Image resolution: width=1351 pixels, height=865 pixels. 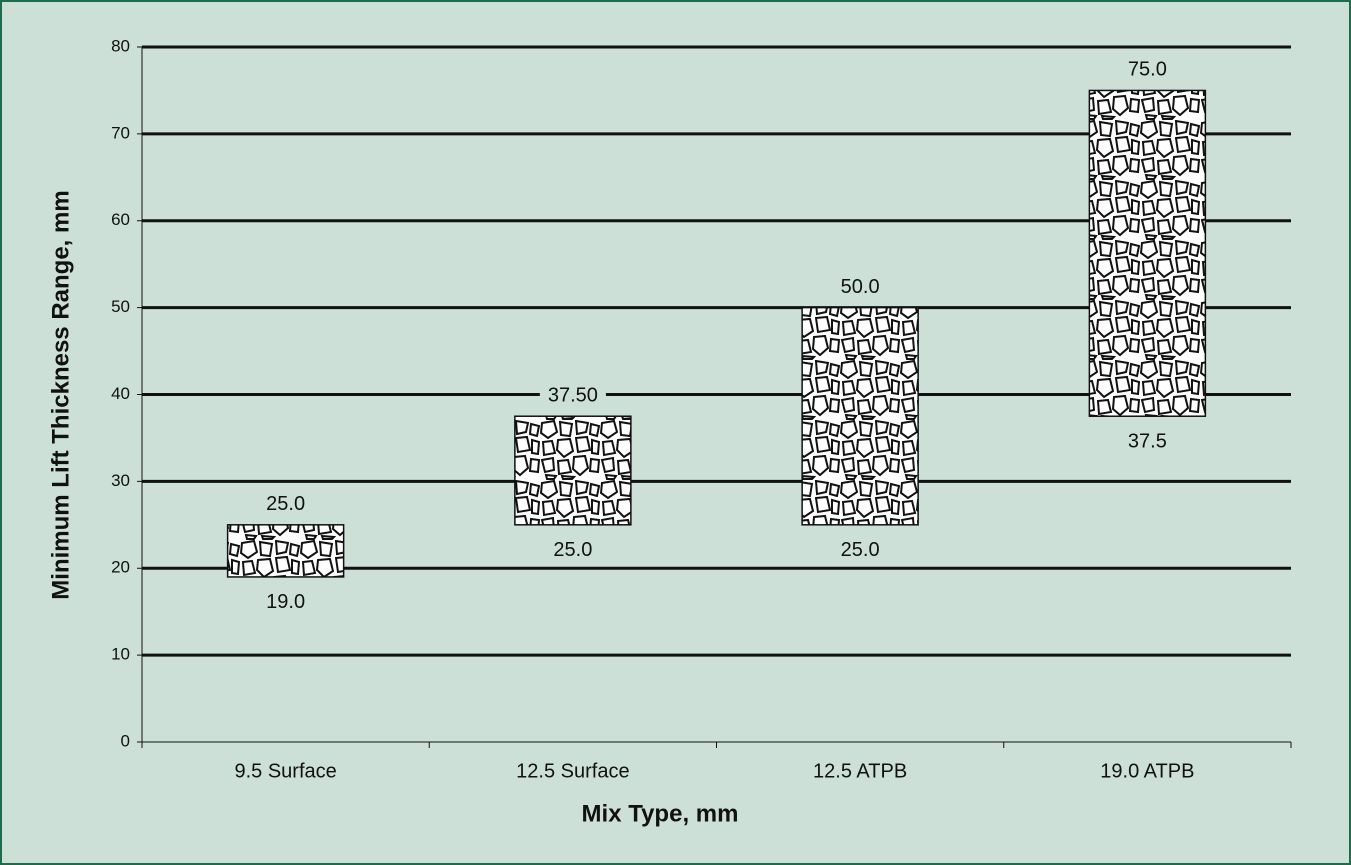 What do you see at coordinates (120, 219) in the screenshot?
I see `y-tick-label: 60` at bounding box center [120, 219].